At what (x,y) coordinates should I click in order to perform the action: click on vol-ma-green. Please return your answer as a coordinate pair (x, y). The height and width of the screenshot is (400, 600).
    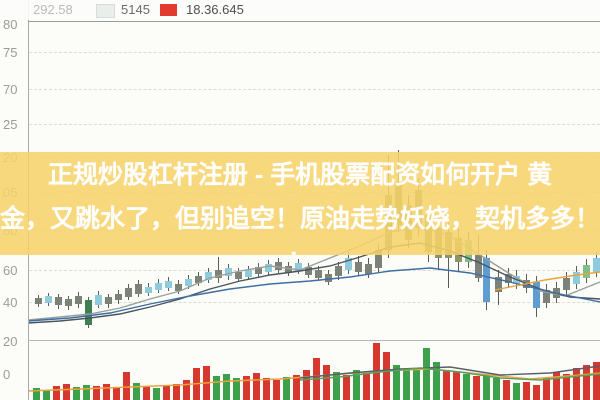
    Looking at the image, I should click on (449, 374).